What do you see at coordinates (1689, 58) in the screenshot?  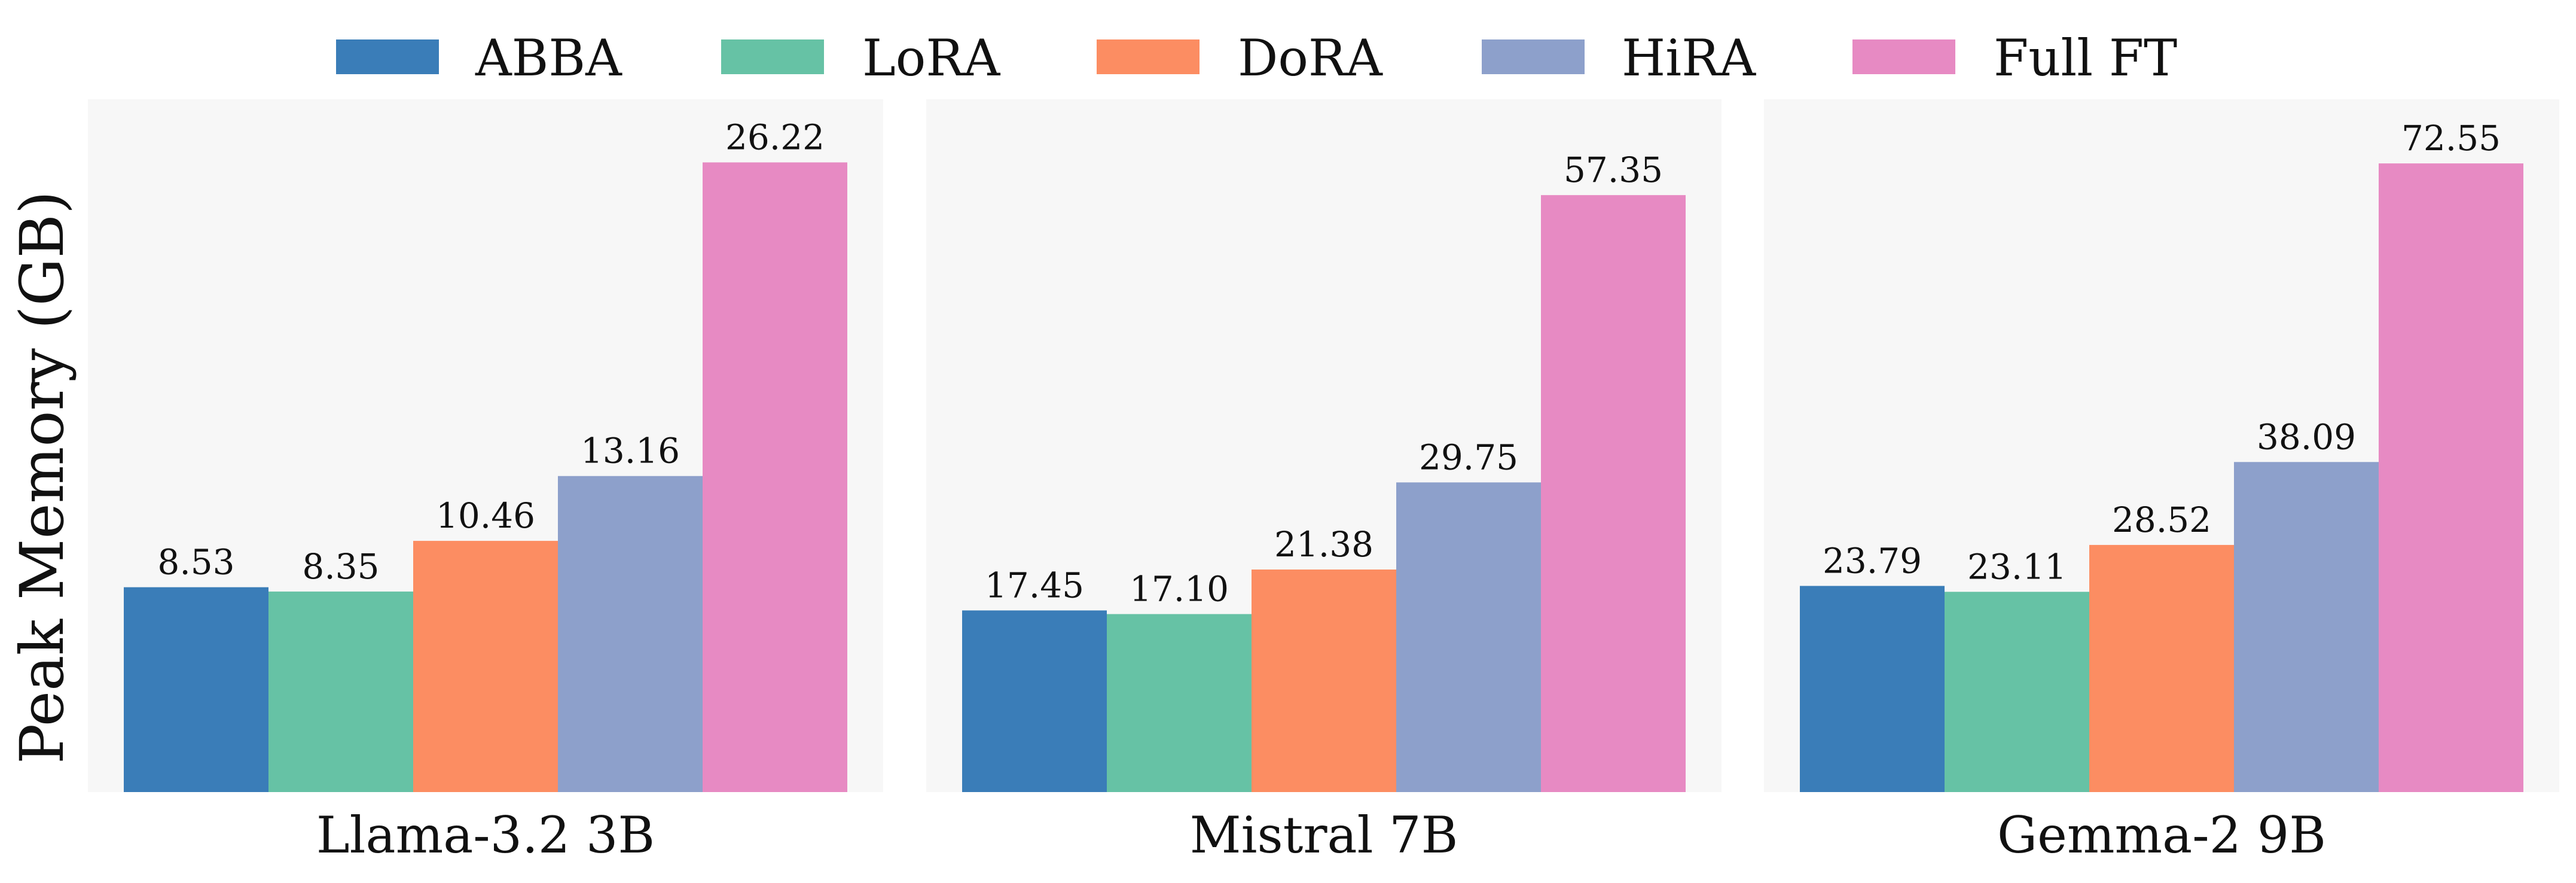 I see `legend-label-hira: HiRA` at bounding box center [1689, 58].